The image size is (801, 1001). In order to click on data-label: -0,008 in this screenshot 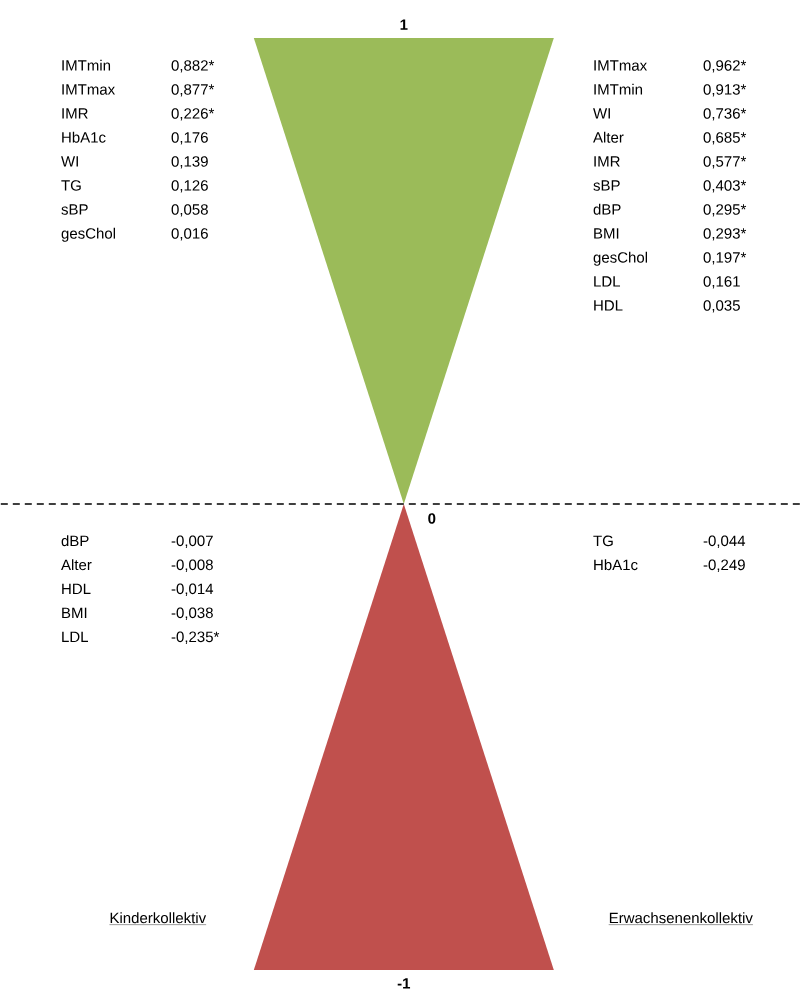, I will do `click(192, 565)`.